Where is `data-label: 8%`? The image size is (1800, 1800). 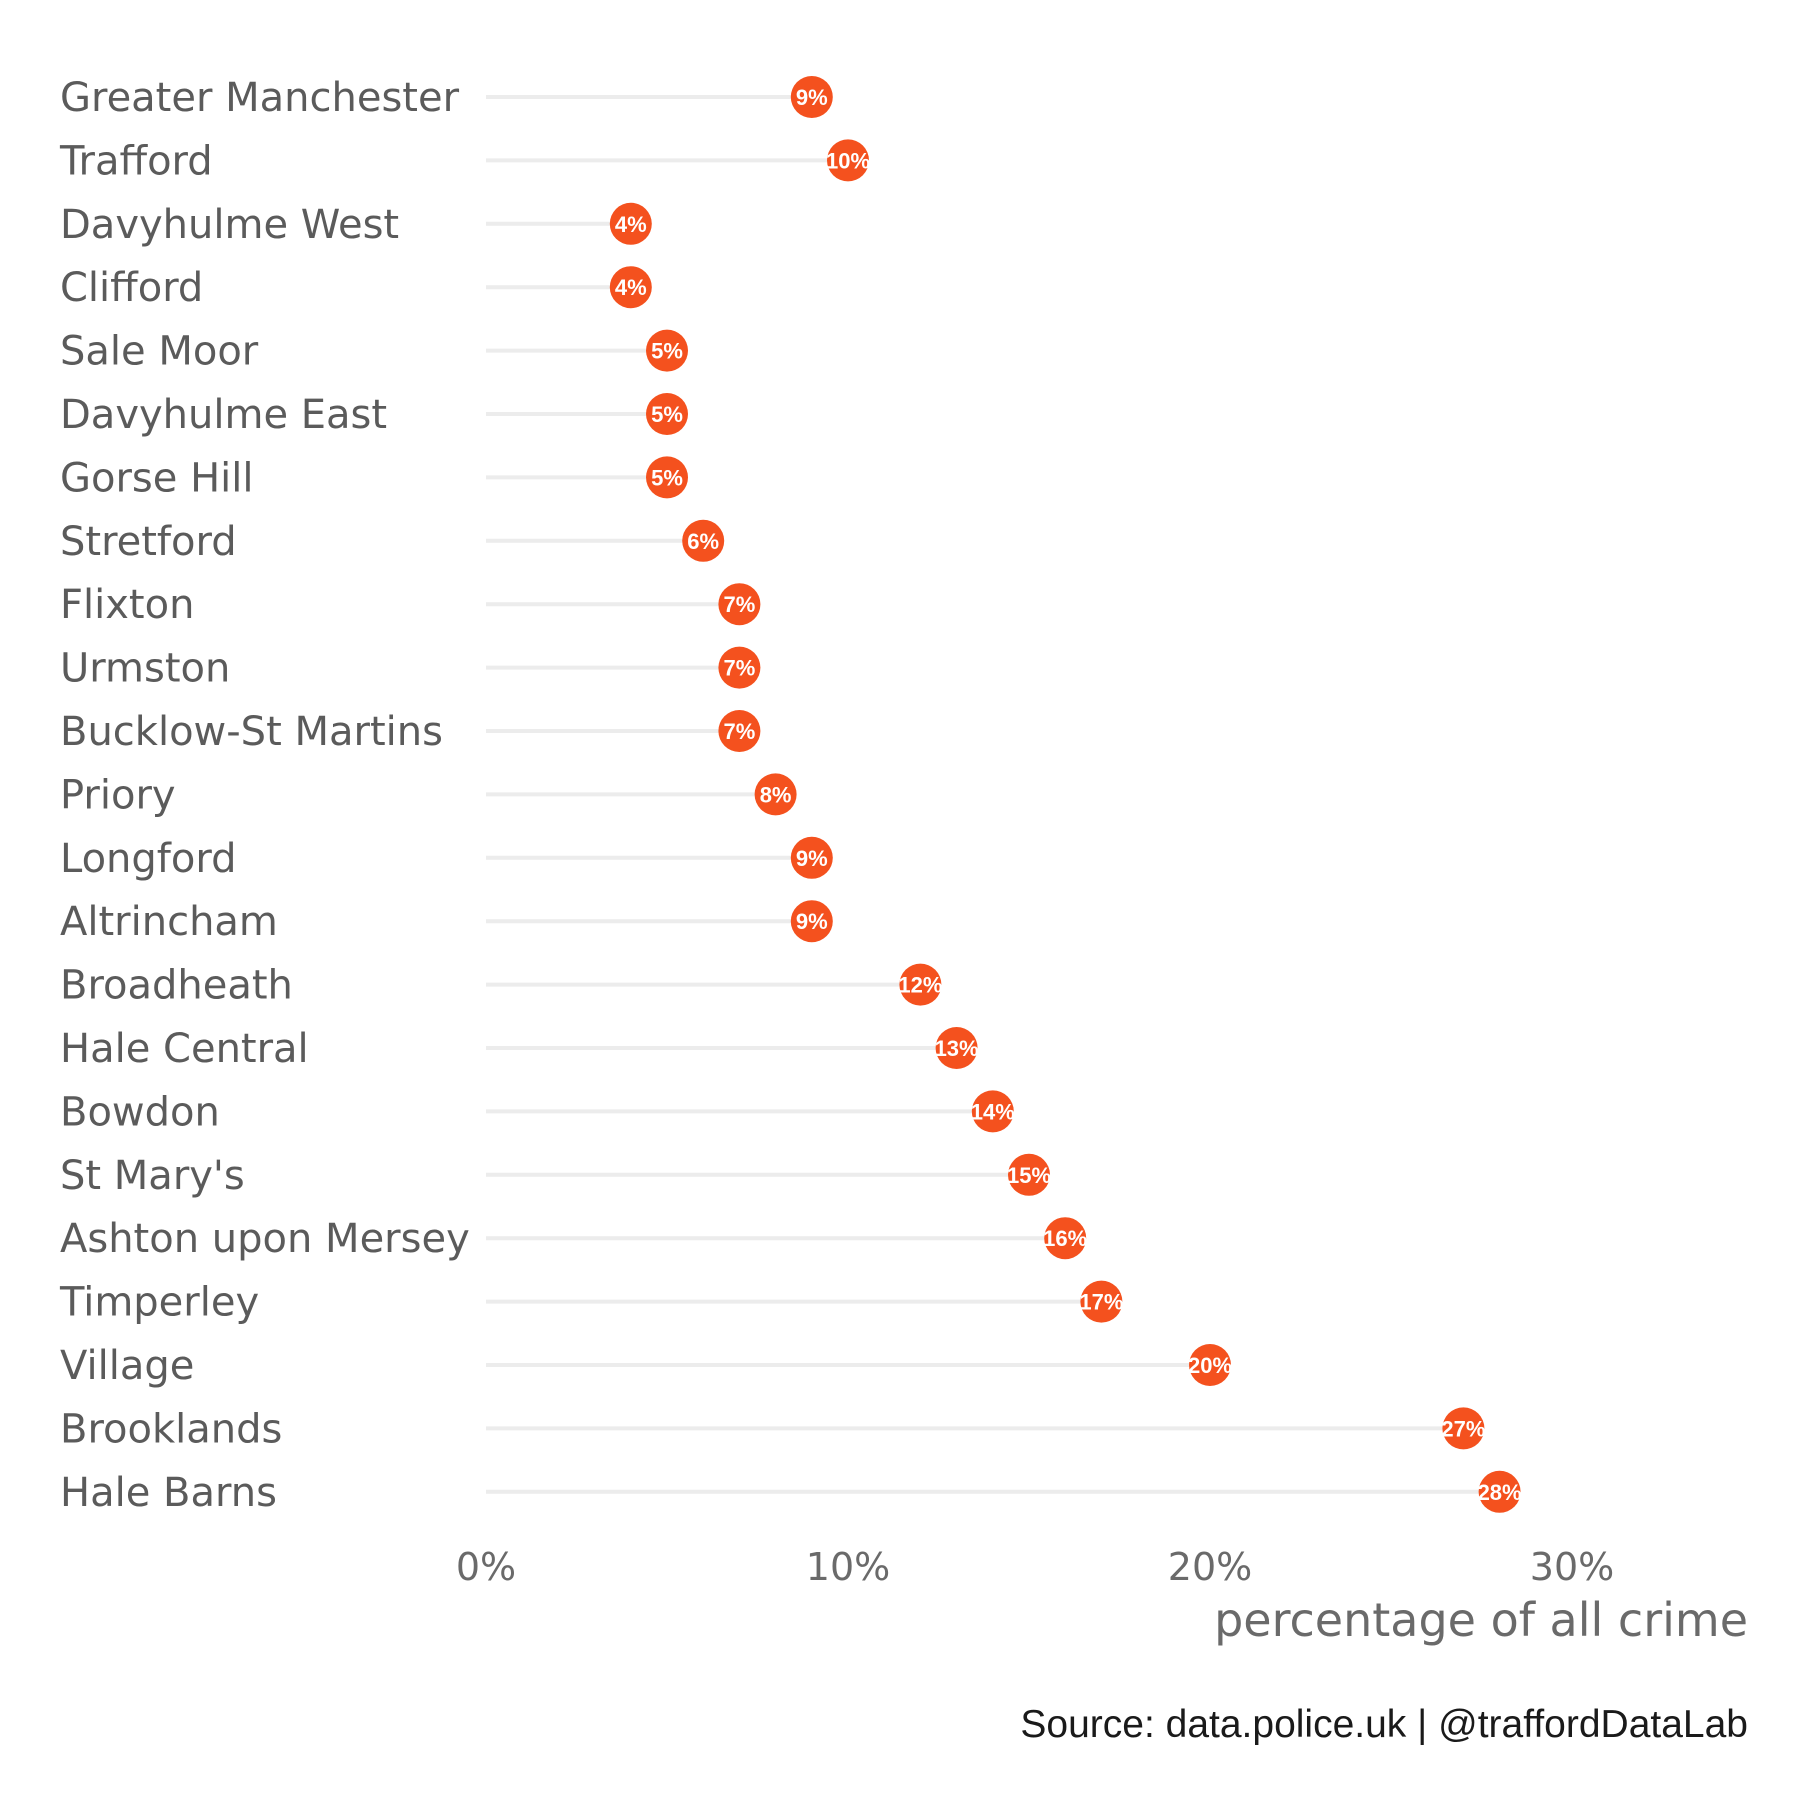
data-label: 8% is located at coordinates (776, 794).